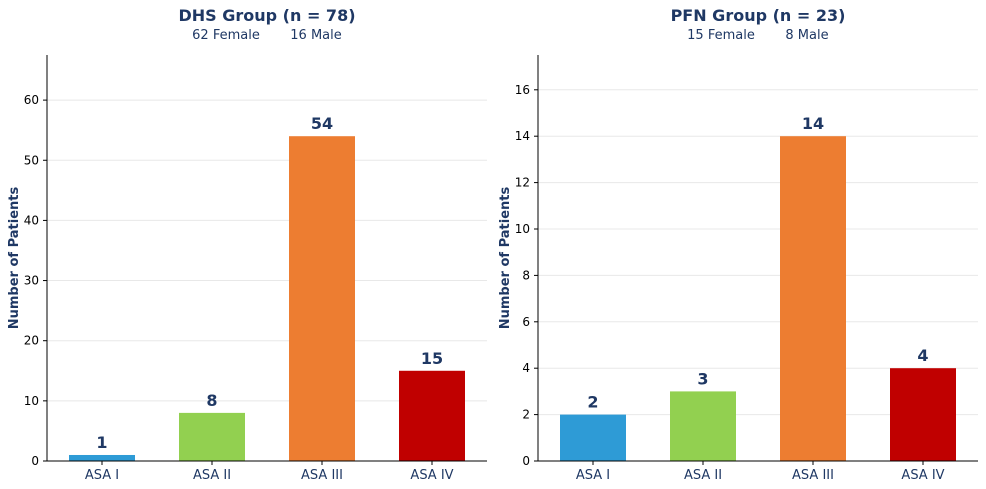 The width and height of the screenshot is (986, 489). What do you see at coordinates (922, 355) in the screenshot?
I see `data-label-pfn-3: 4` at bounding box center [922, 355].